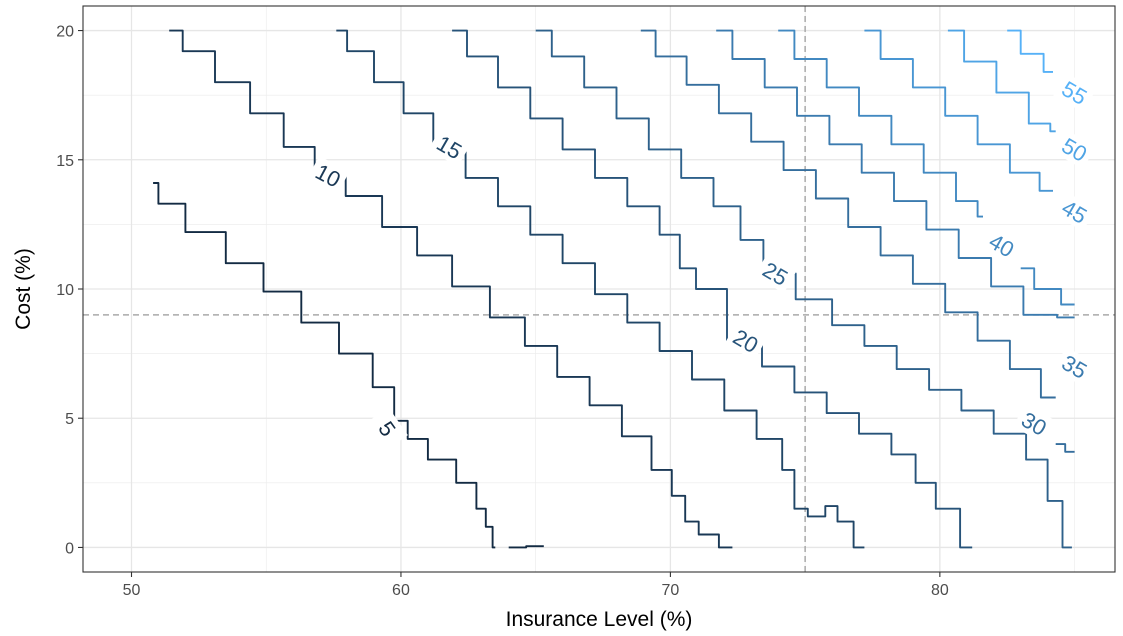 The image size is (1123, 636). What do you see at coordinates (23, 289) in the screenshot?
I see `y-axis-title: Cost (%)` at bounding box center [23, 289].